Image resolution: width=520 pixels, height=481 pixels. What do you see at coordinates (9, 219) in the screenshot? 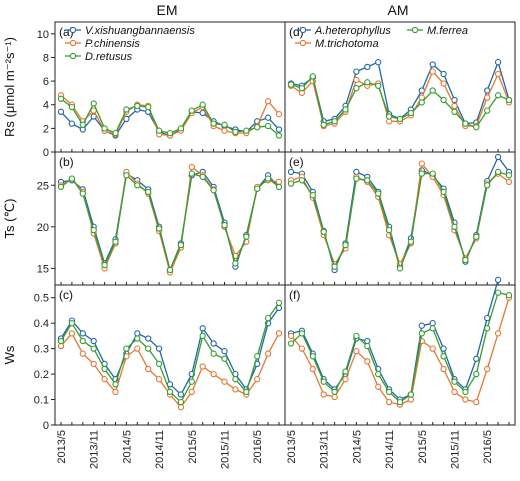
I see `y-axis-label: Ts (℃)` at bounding box center [9, 219].